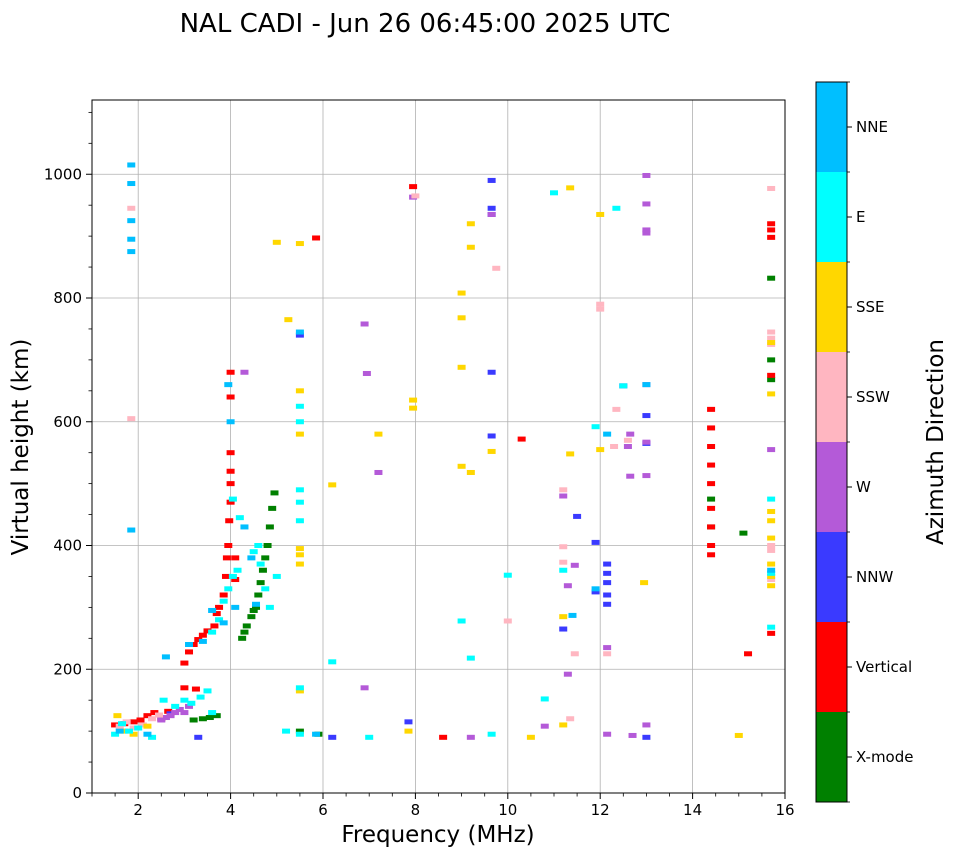 This screenshot has width=958, height=857. Describe the element at coordinates (67, 298) in the screenshot. I see `y-tick-label: 800` at that location.